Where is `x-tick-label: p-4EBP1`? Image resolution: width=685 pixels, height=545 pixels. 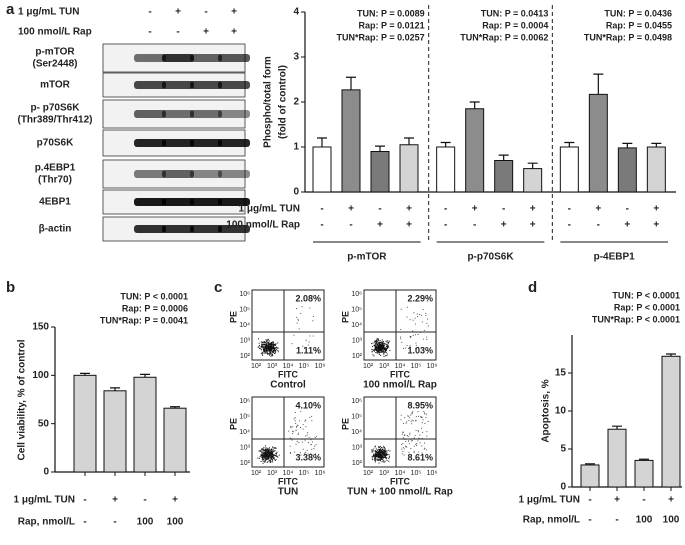 x-tick-label: p-4EBP1 is located at coordinates (615, 257).